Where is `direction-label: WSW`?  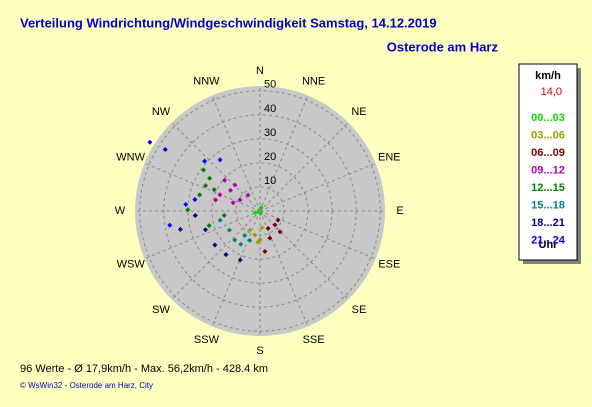 direction-label: WSW is located at coordinates (131, 264).